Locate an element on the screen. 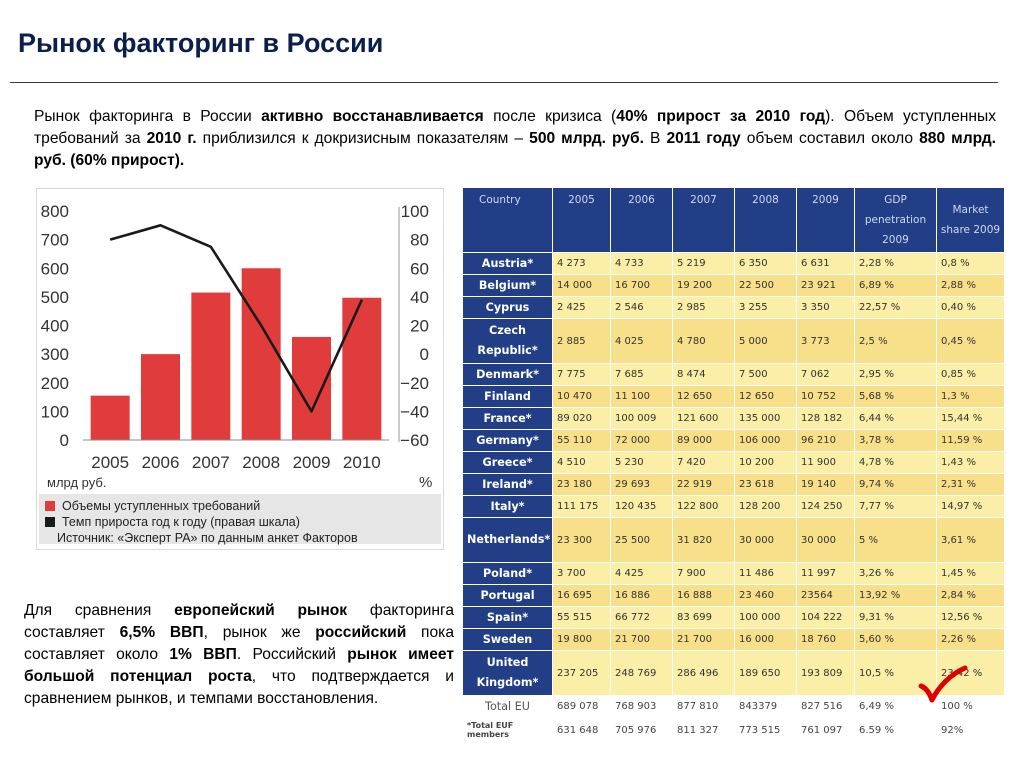 The image size is (1024, 768). y-tick-label: 100 is located at coordinates (55, 411).